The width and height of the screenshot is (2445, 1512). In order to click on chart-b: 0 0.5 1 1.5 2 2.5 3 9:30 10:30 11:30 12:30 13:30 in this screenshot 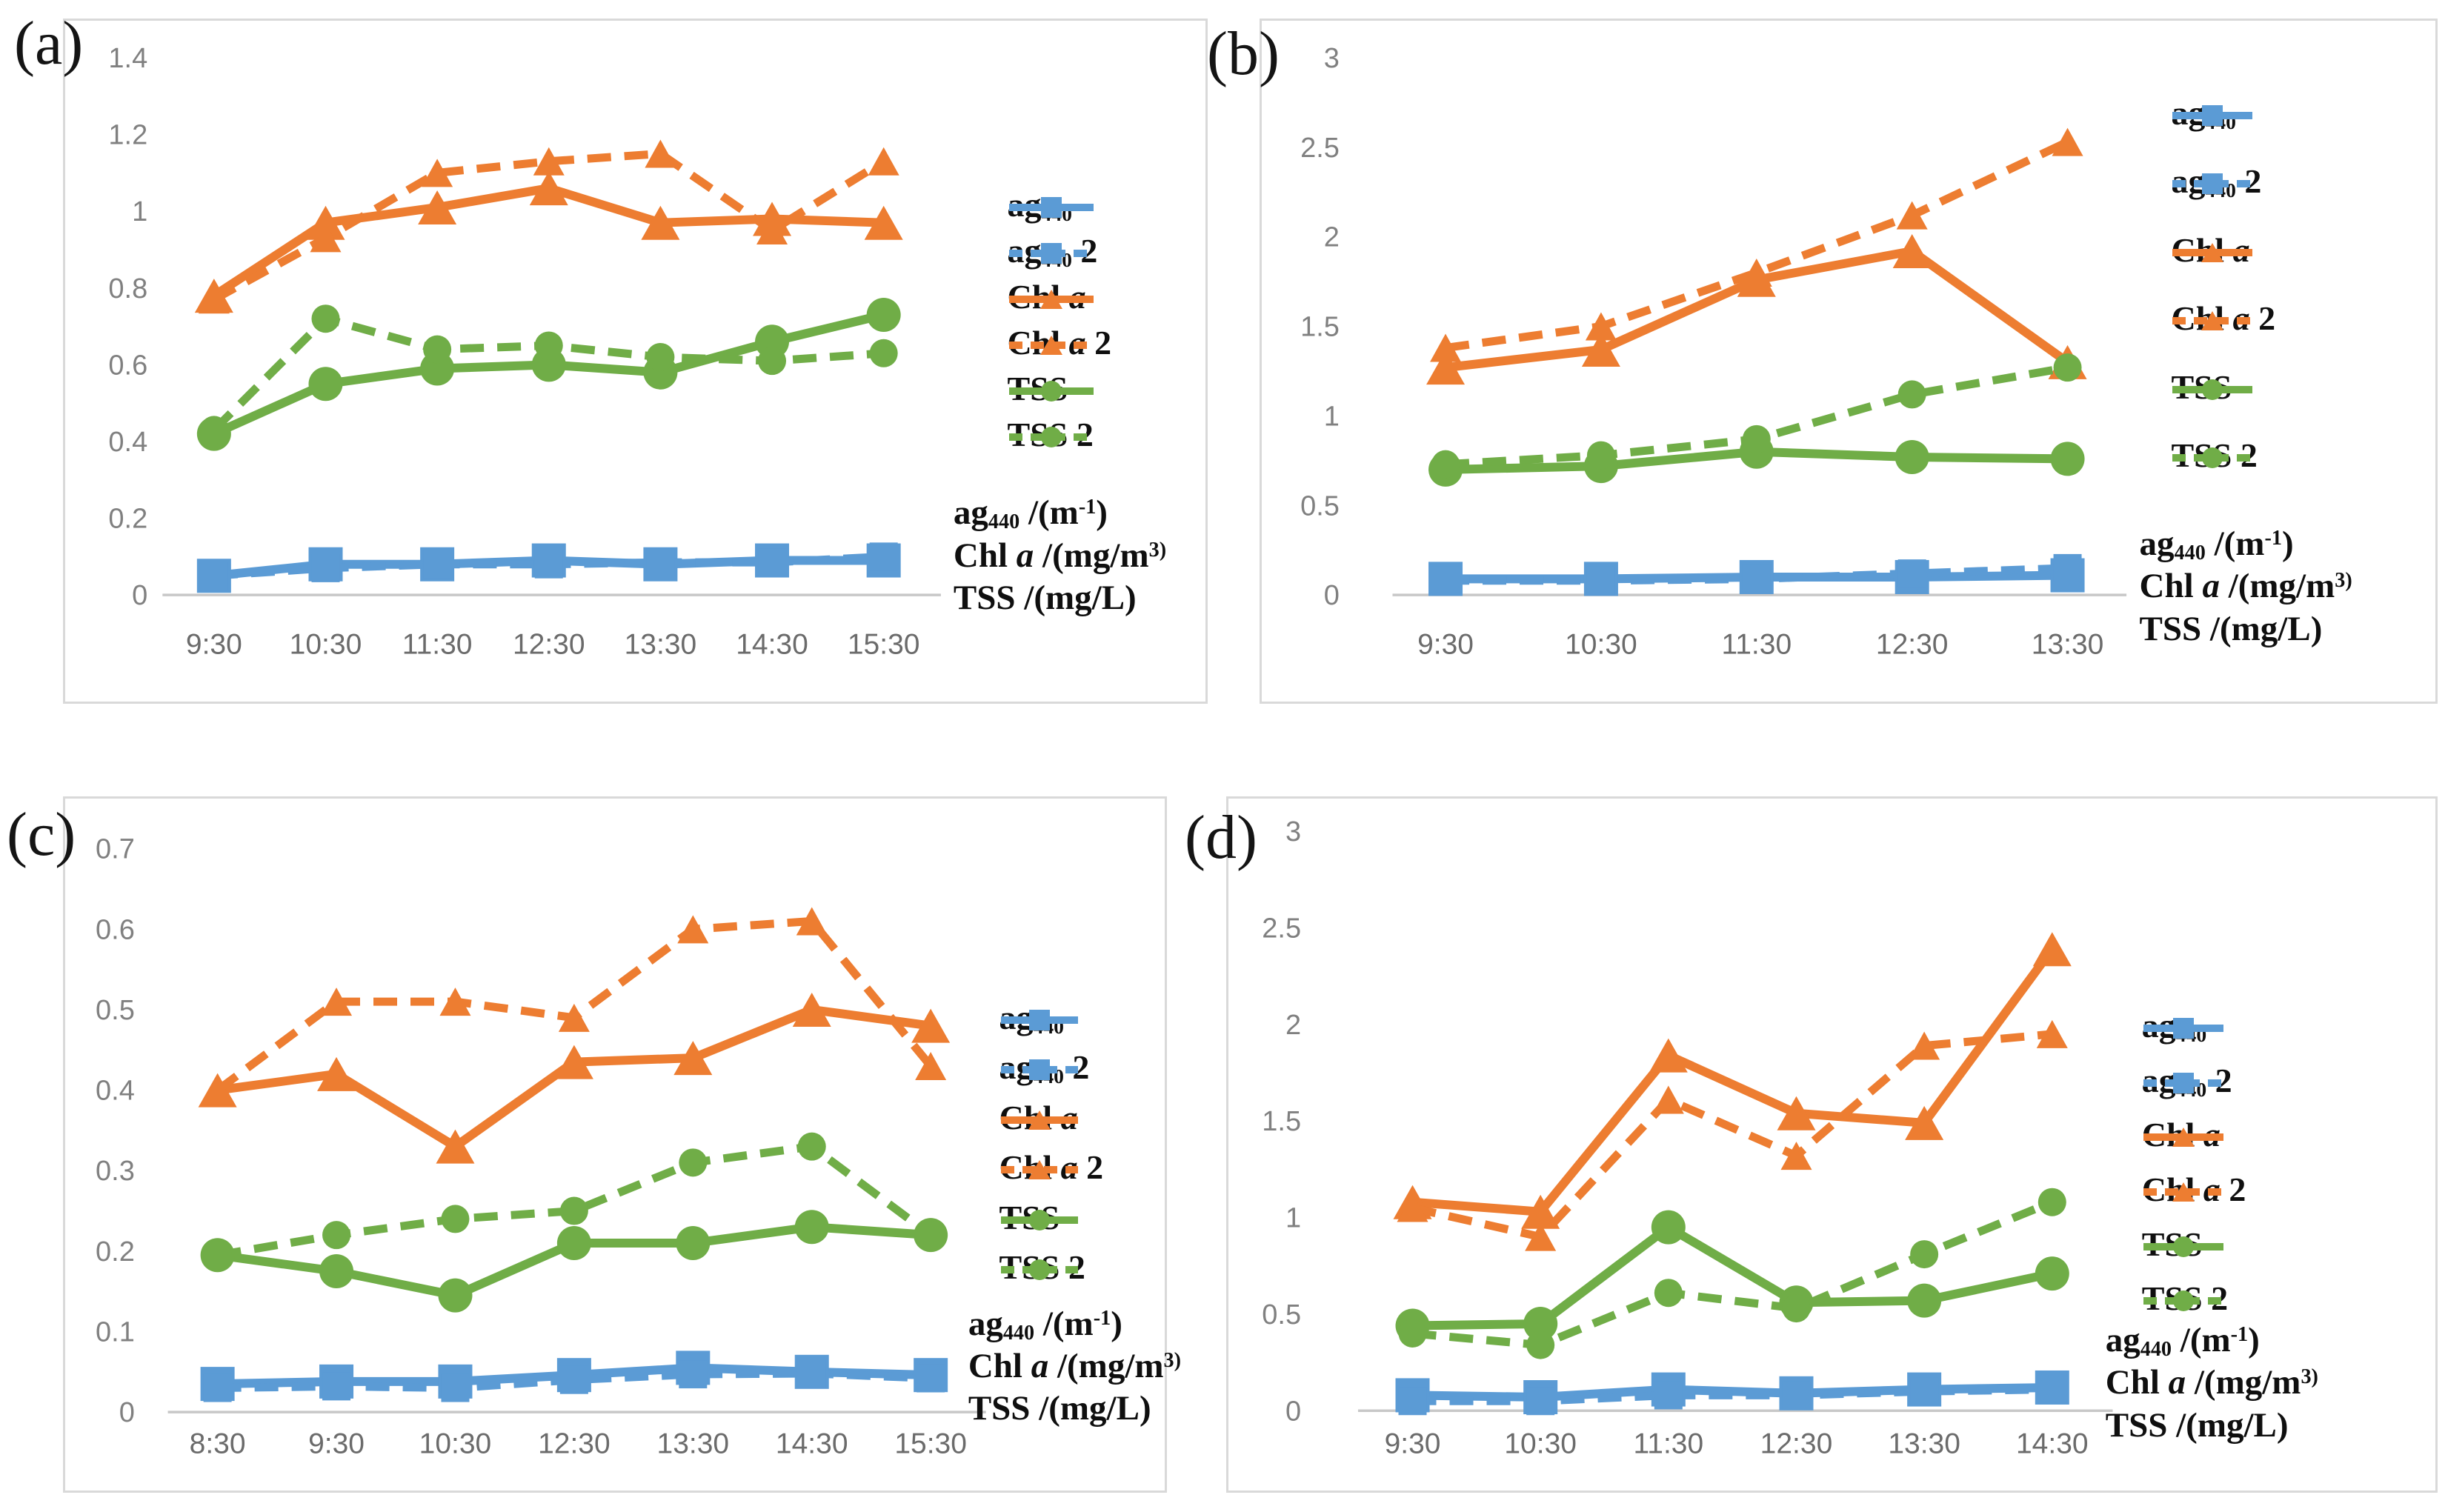, I will do `click(1714, 352)`.